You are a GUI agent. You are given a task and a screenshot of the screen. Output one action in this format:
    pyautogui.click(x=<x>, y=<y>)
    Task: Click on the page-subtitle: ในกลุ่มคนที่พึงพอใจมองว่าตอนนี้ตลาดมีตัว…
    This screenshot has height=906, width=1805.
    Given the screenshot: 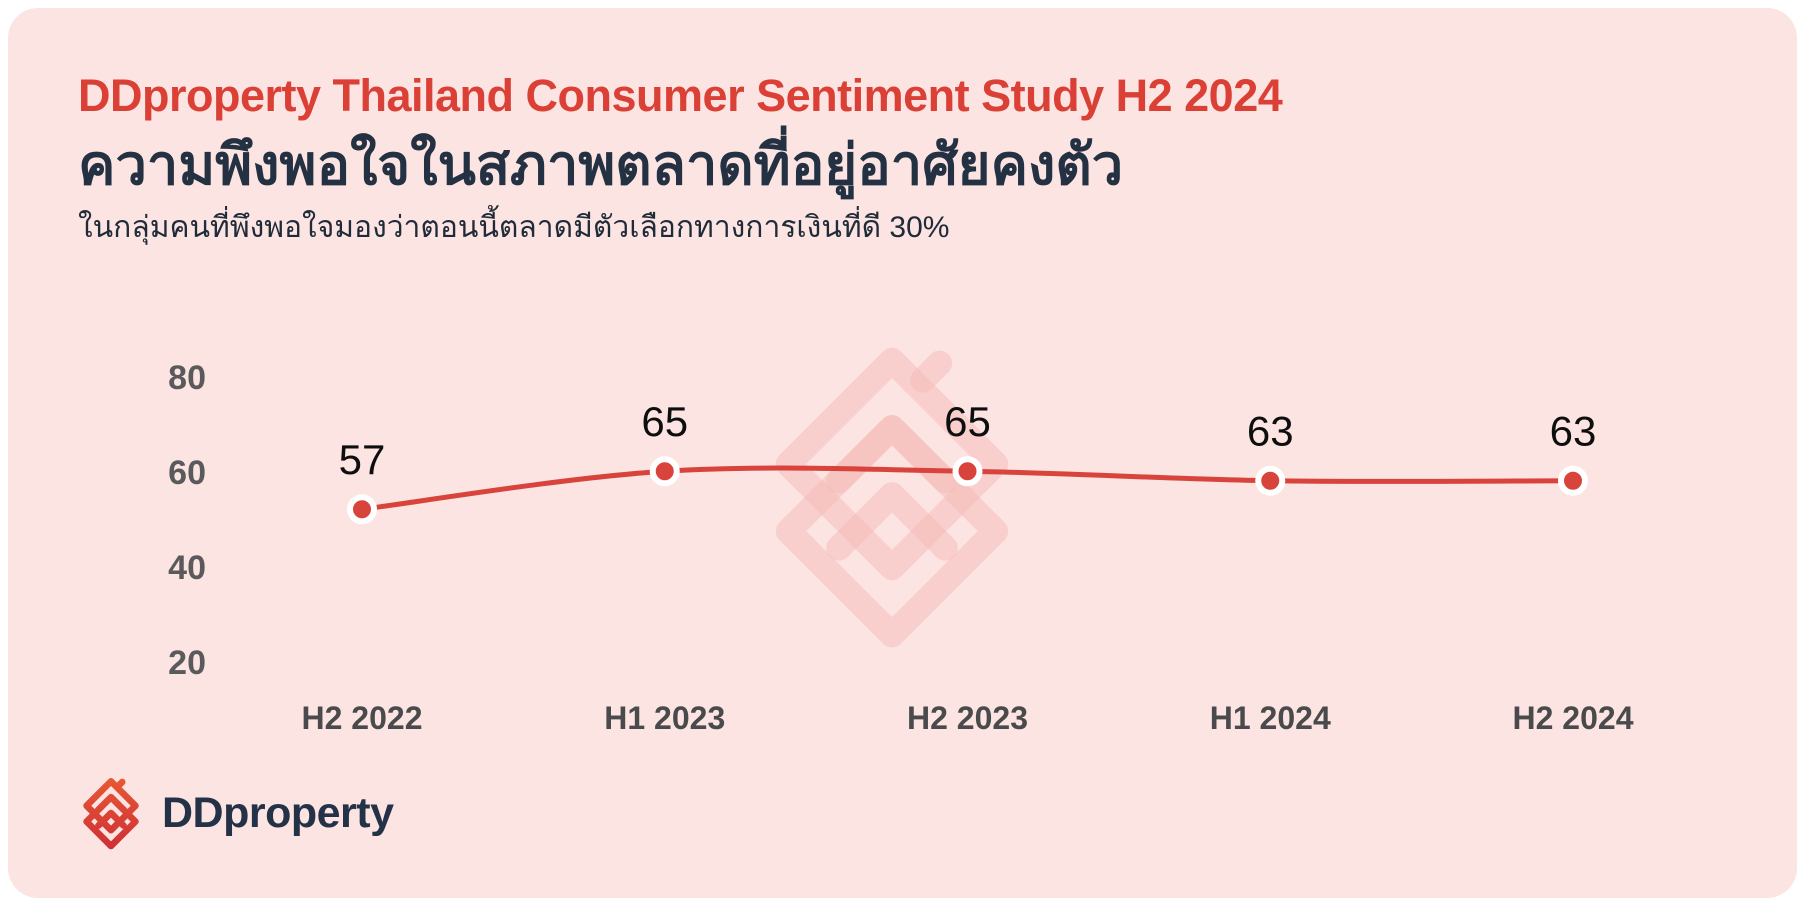 What is the action you would take?
    pyautogui.click(x=514, y=227)
    